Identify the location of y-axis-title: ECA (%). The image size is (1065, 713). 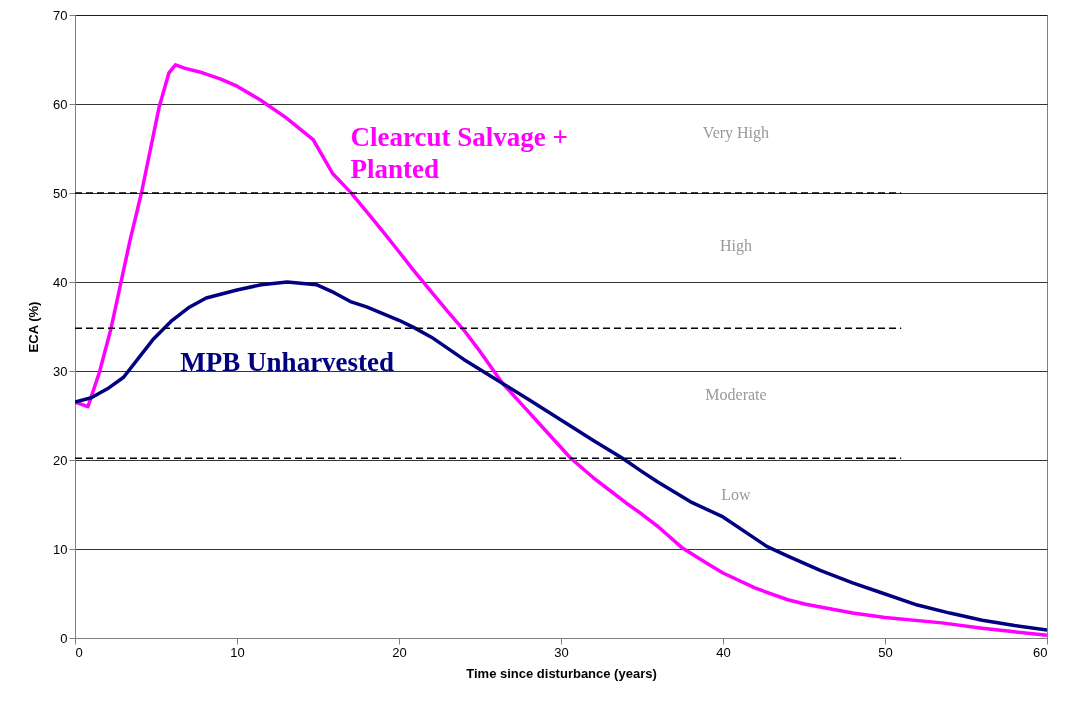
(34, 327).